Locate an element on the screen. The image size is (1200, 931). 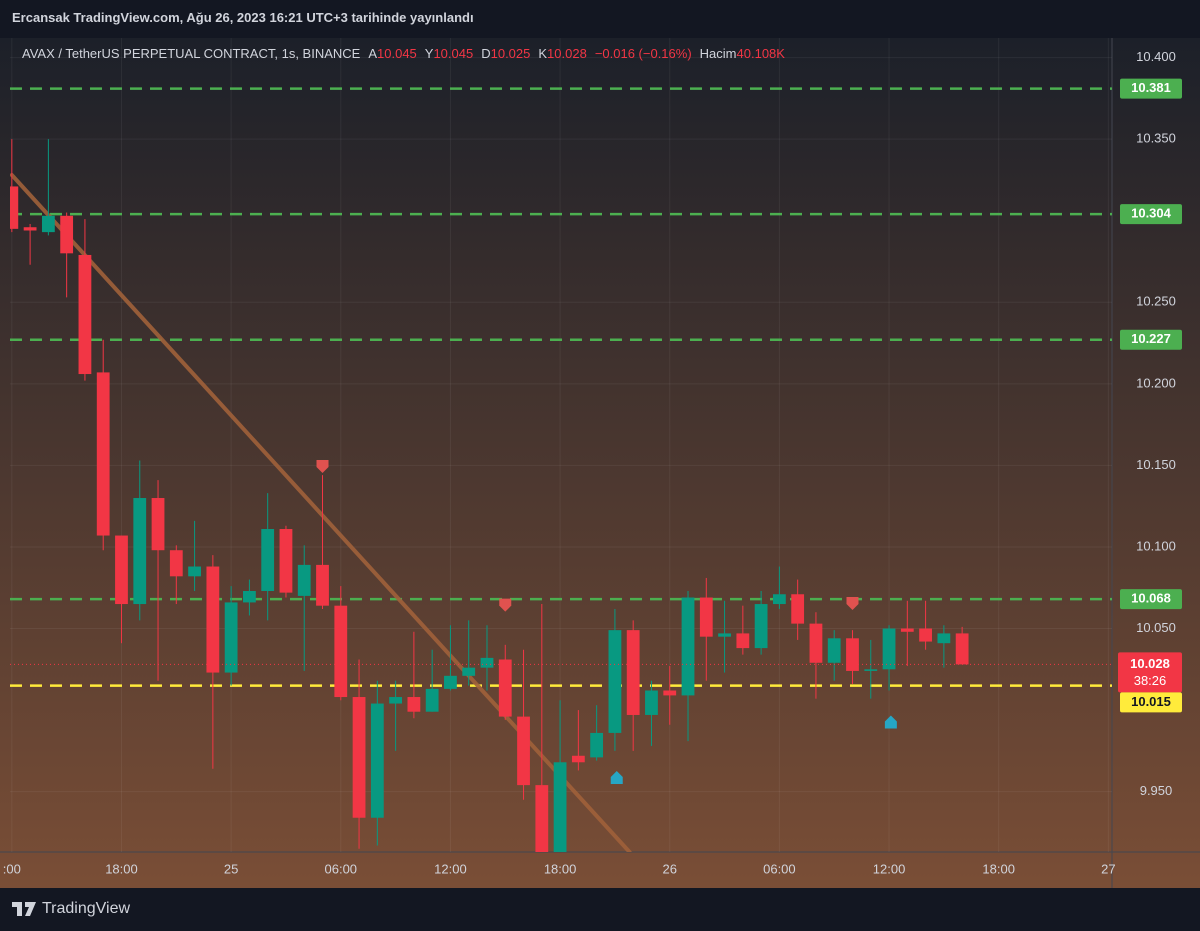
close-value: 10.028 is located at coordinates (567, 53).